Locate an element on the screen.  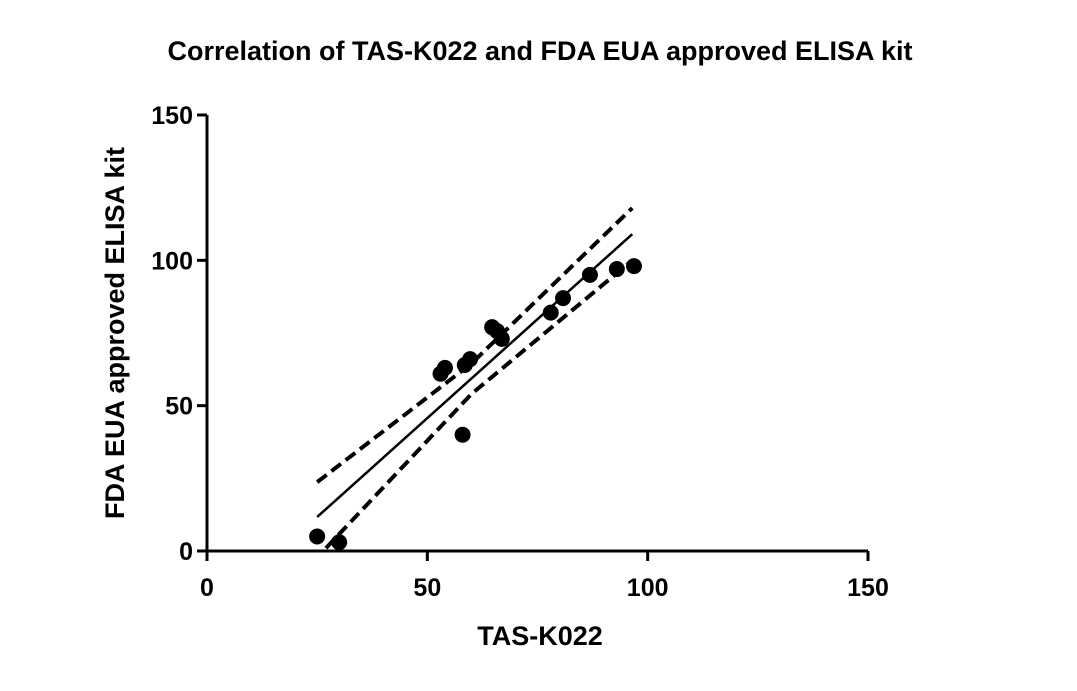
y-tick-label: 100 is located at coordinates (172, 261).